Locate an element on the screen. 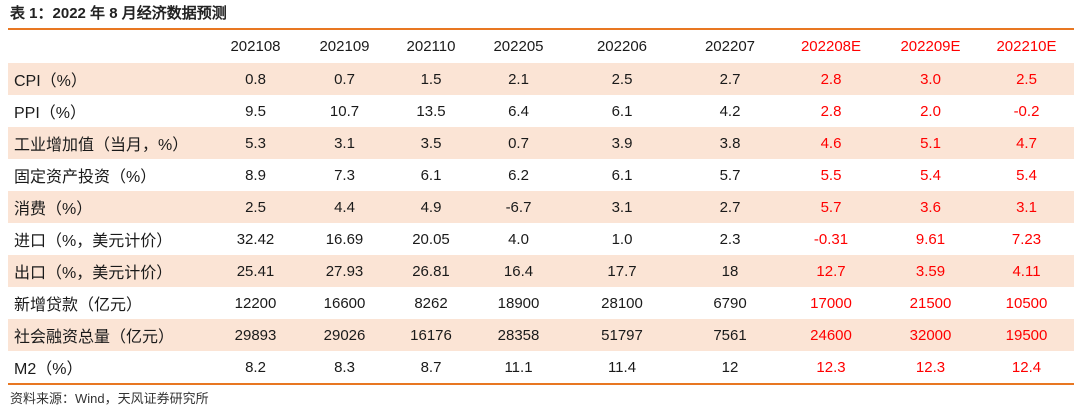 The width and height of the screenshot is (1080, 415). value-cell: 25.41 is located at coordinates (255, 271).